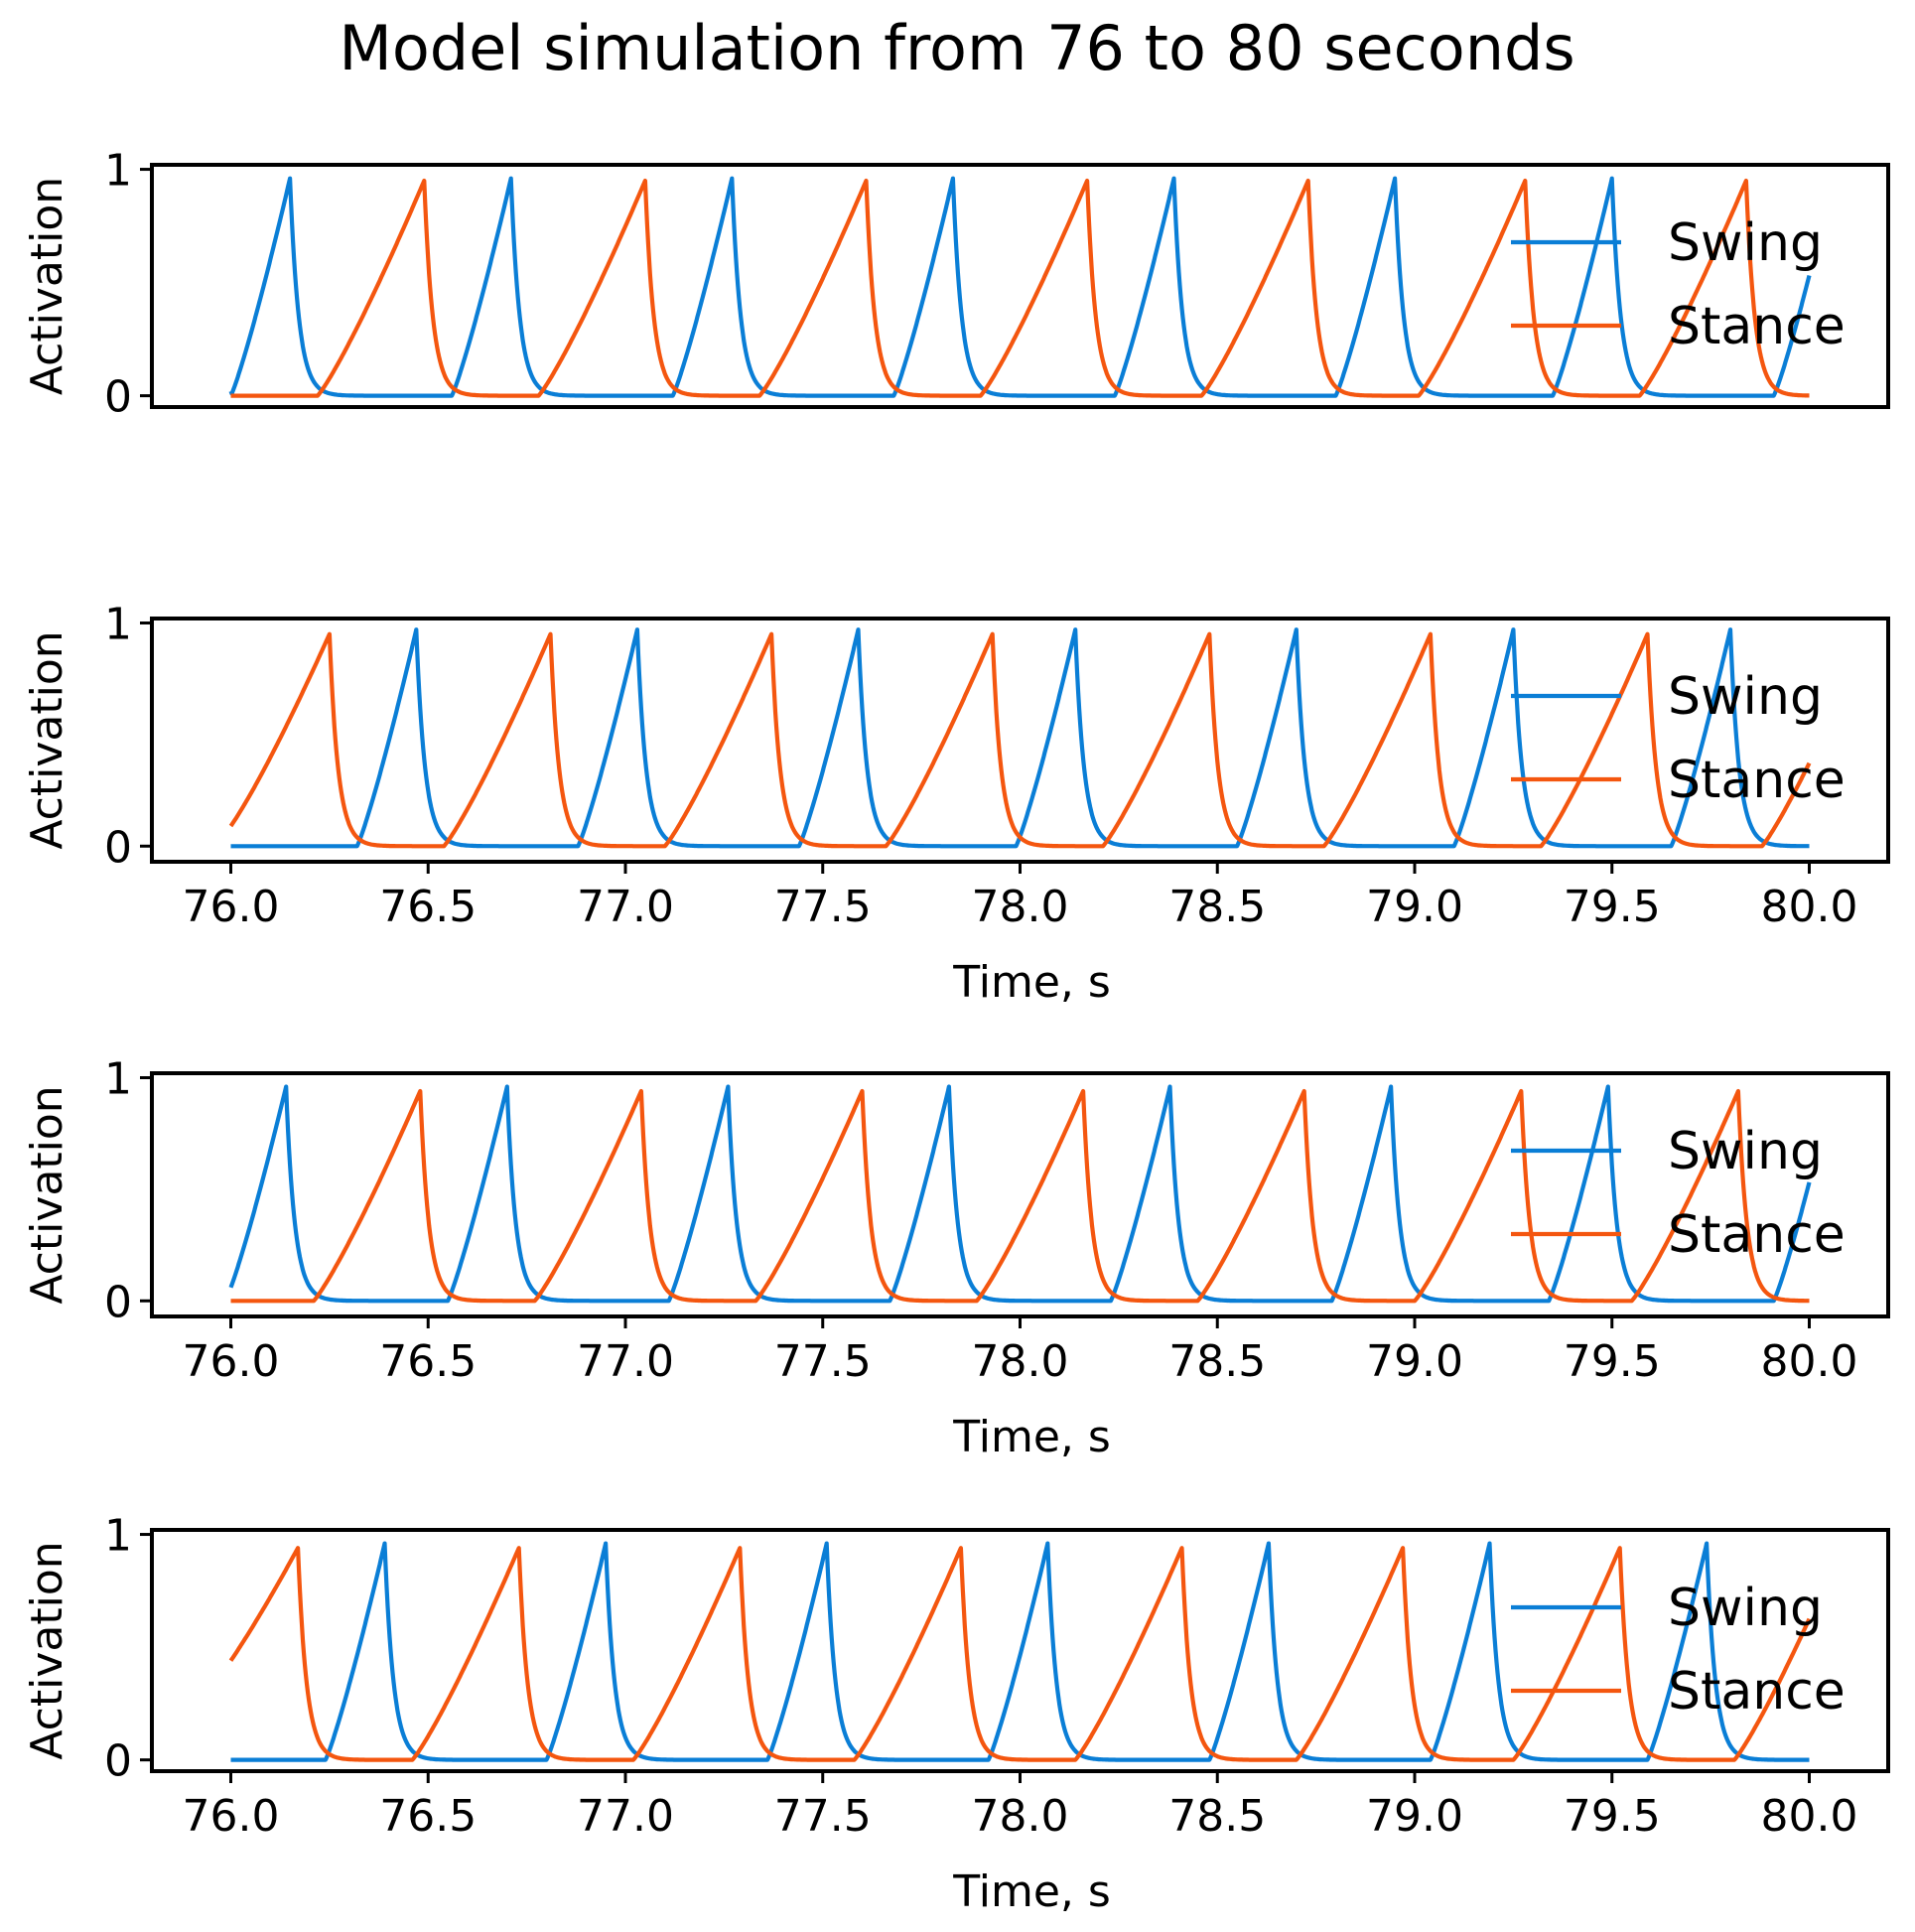  What do you see at coordinates (956, 48) in the screenshot?
I see `figure-title: Model simulation from 76 to 80 seconds` at bounding box center [956, 48].